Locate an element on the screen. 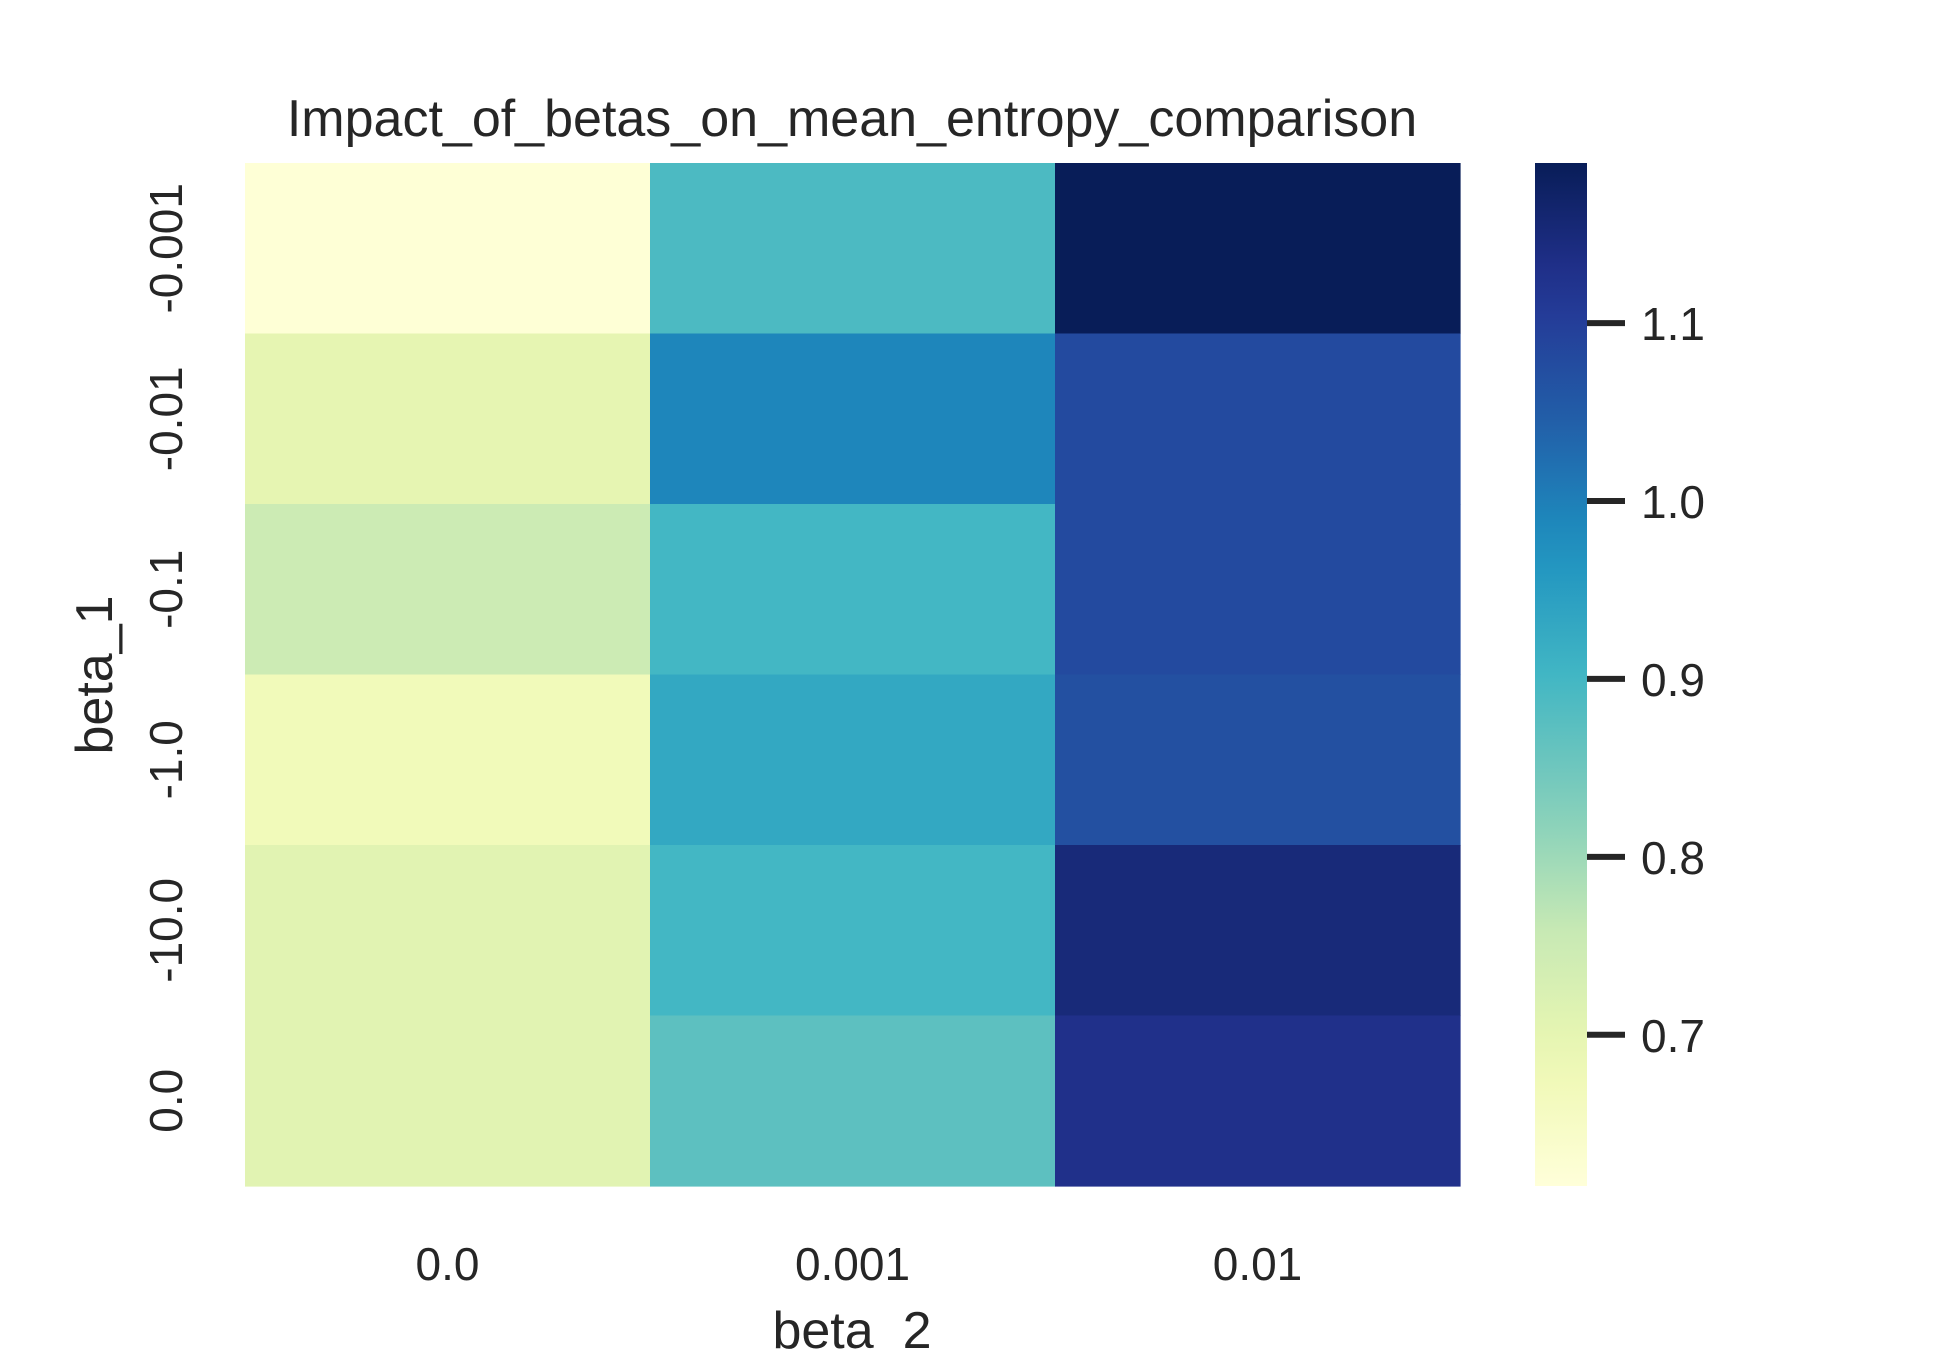 The height and width of the screenshot is (1350, 1950). x-tick-label: 0.01 is located at coordinates (1258, 1264).